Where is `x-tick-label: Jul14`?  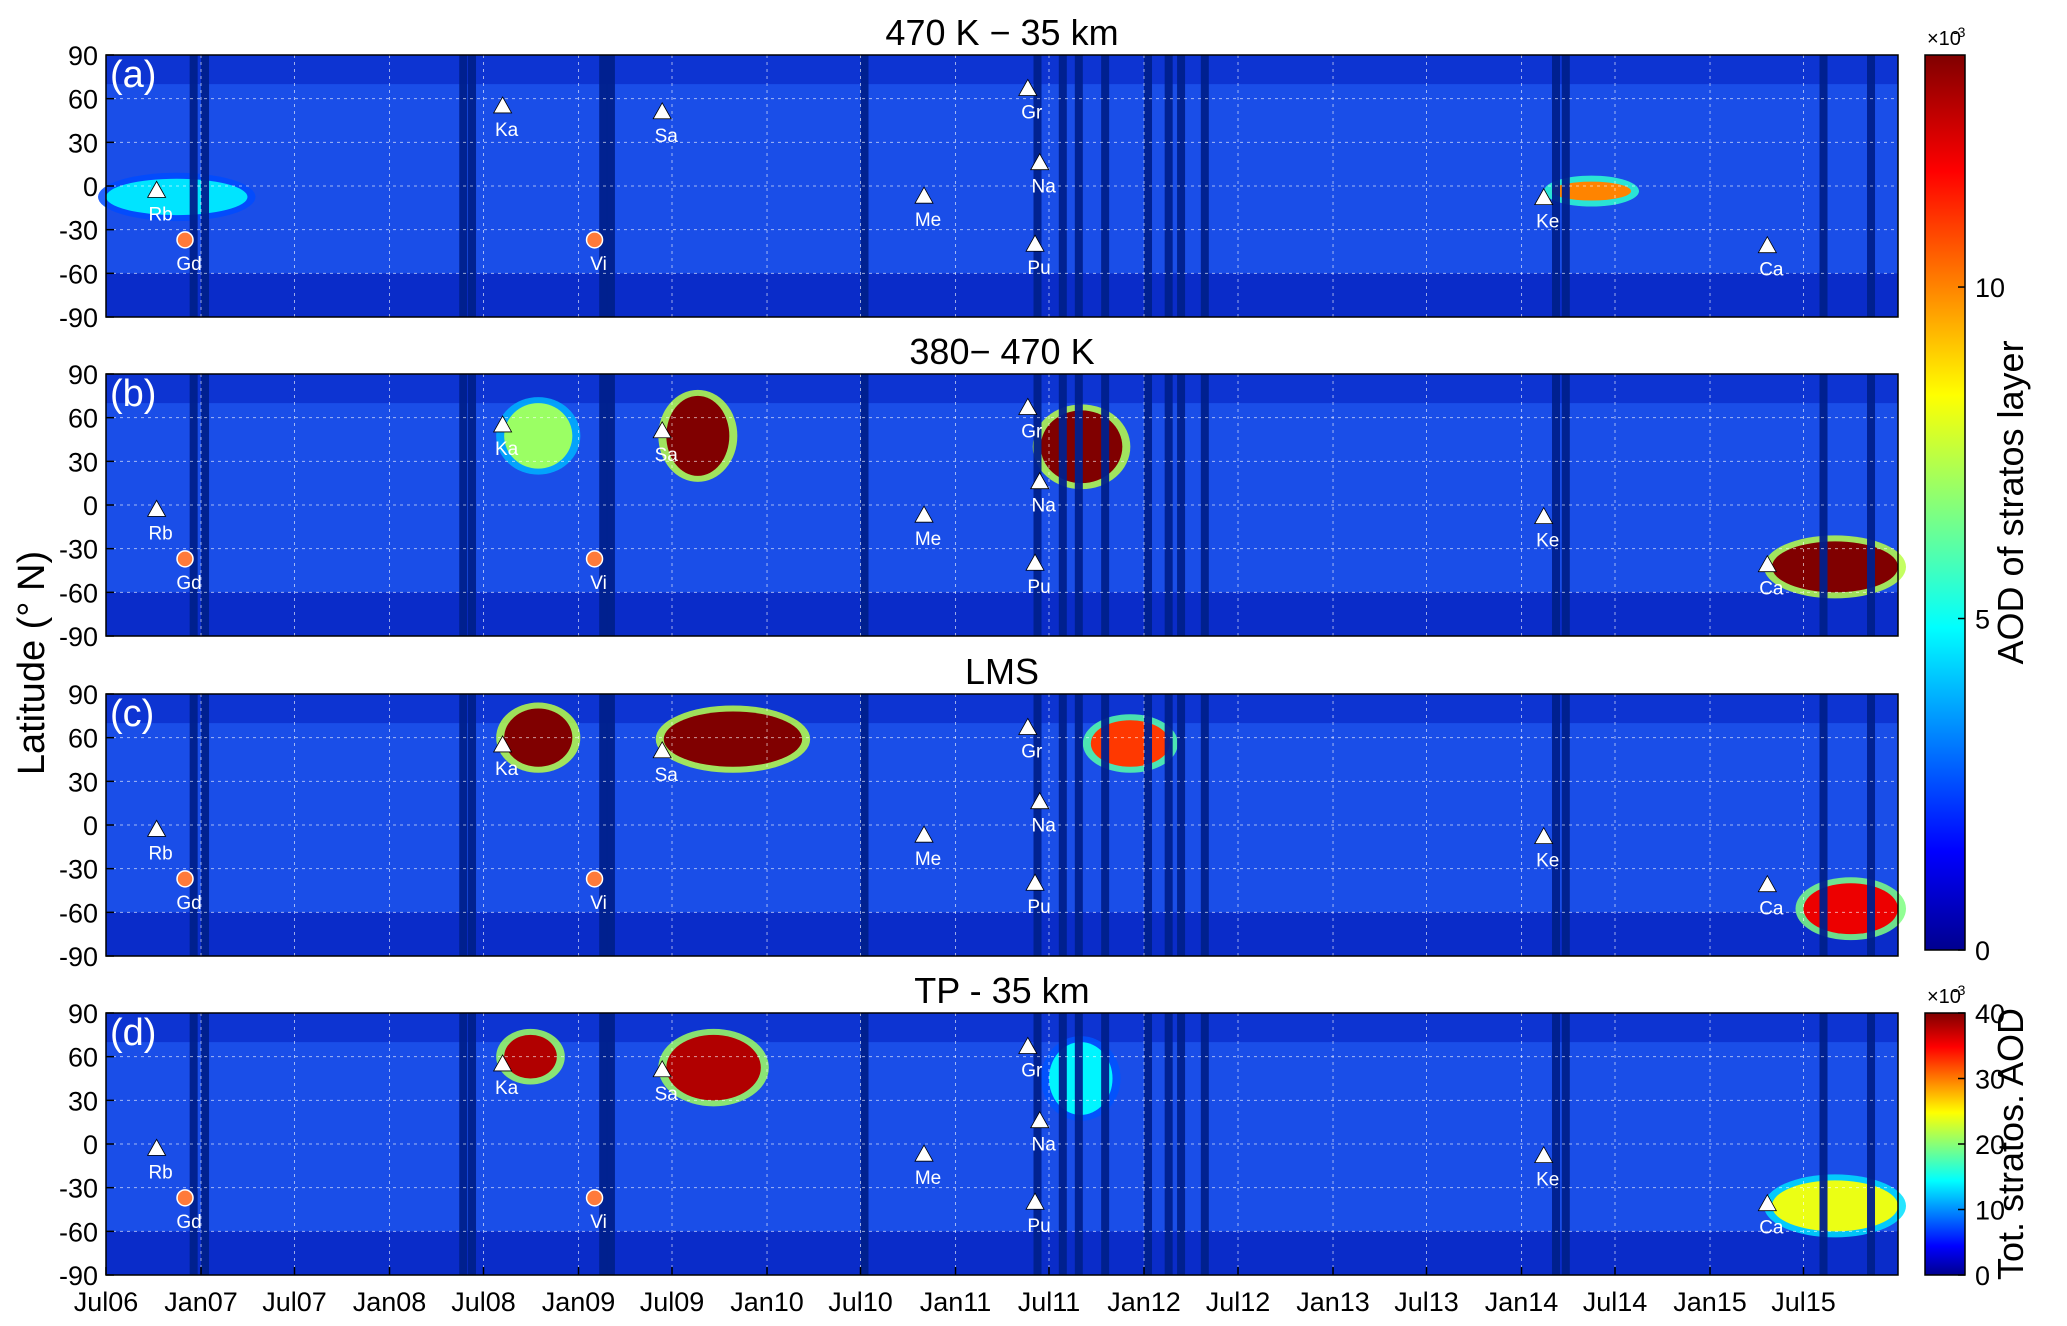 x-tick-label: Jul14 is located at coordinates (1615, 1302).